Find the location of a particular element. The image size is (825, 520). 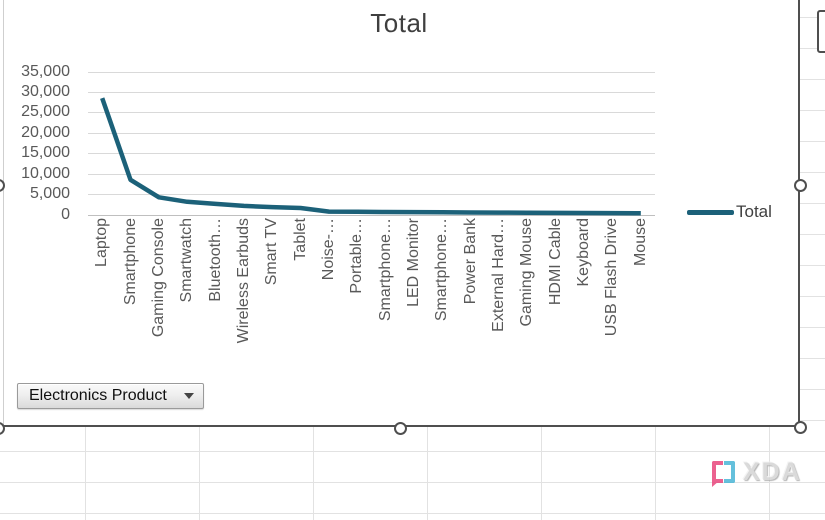

y-tick-label: 0 is located at coordinates (65, 214).